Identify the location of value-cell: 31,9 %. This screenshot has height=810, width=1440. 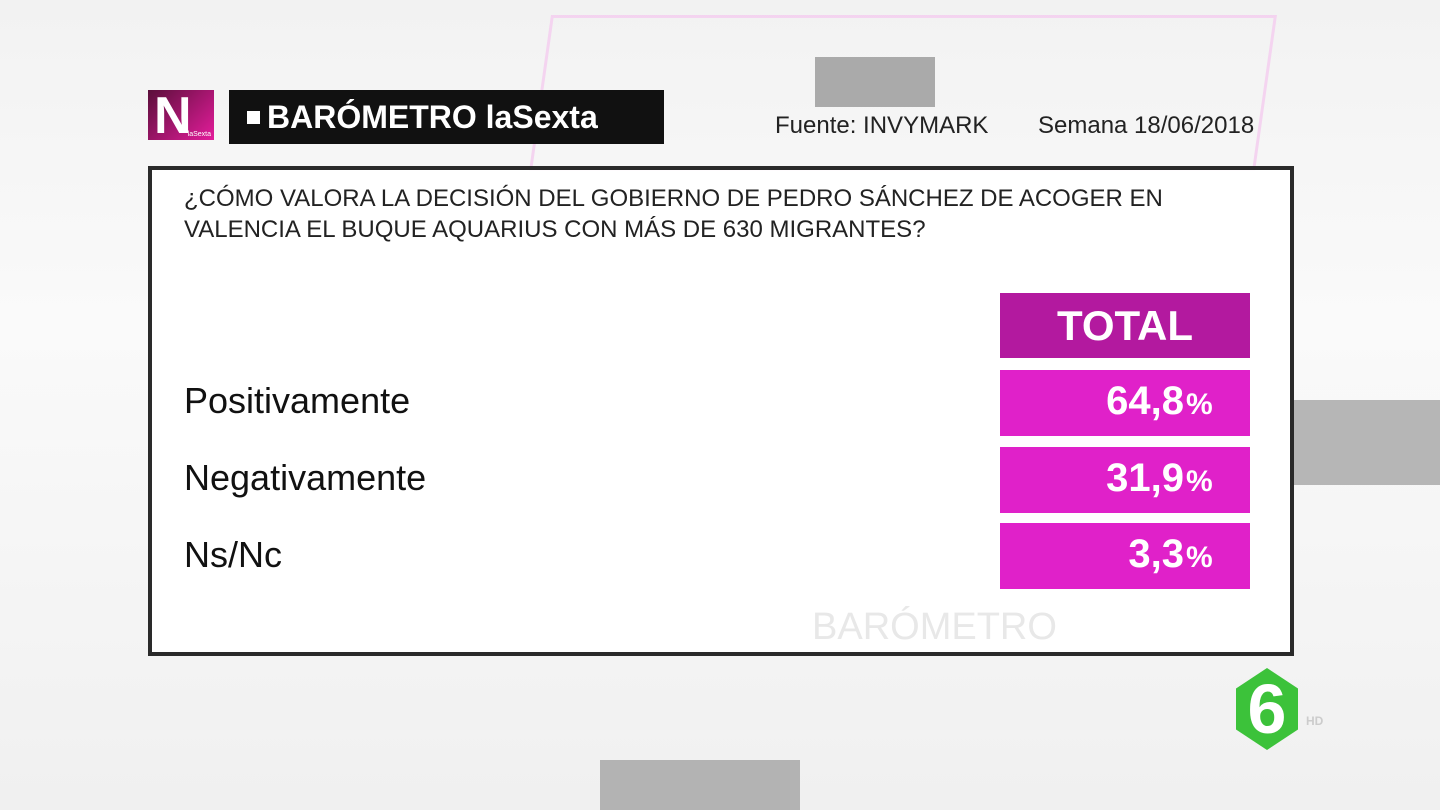
(1125, 480).